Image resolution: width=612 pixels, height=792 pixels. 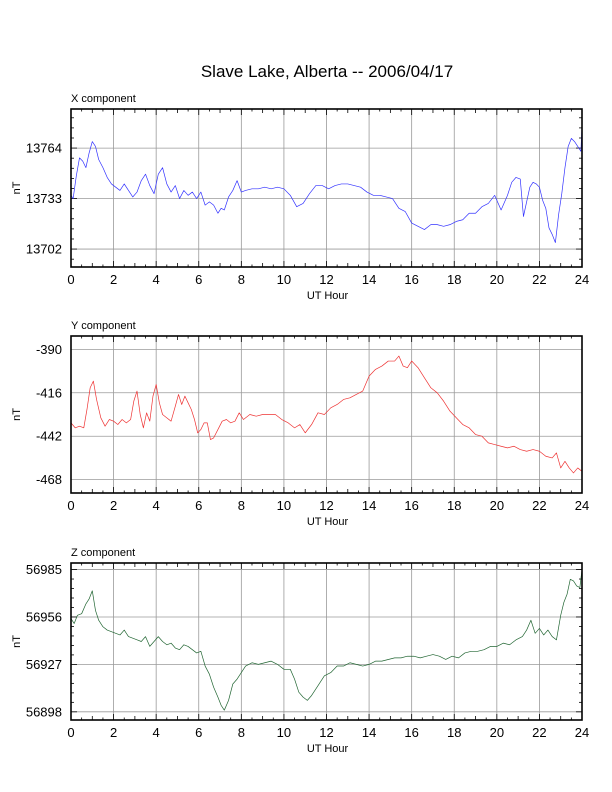 What do you see at coordinates (49, 436) in the screenshot?
I see `y-tick-label: -442` at bounding box center [49, 436].